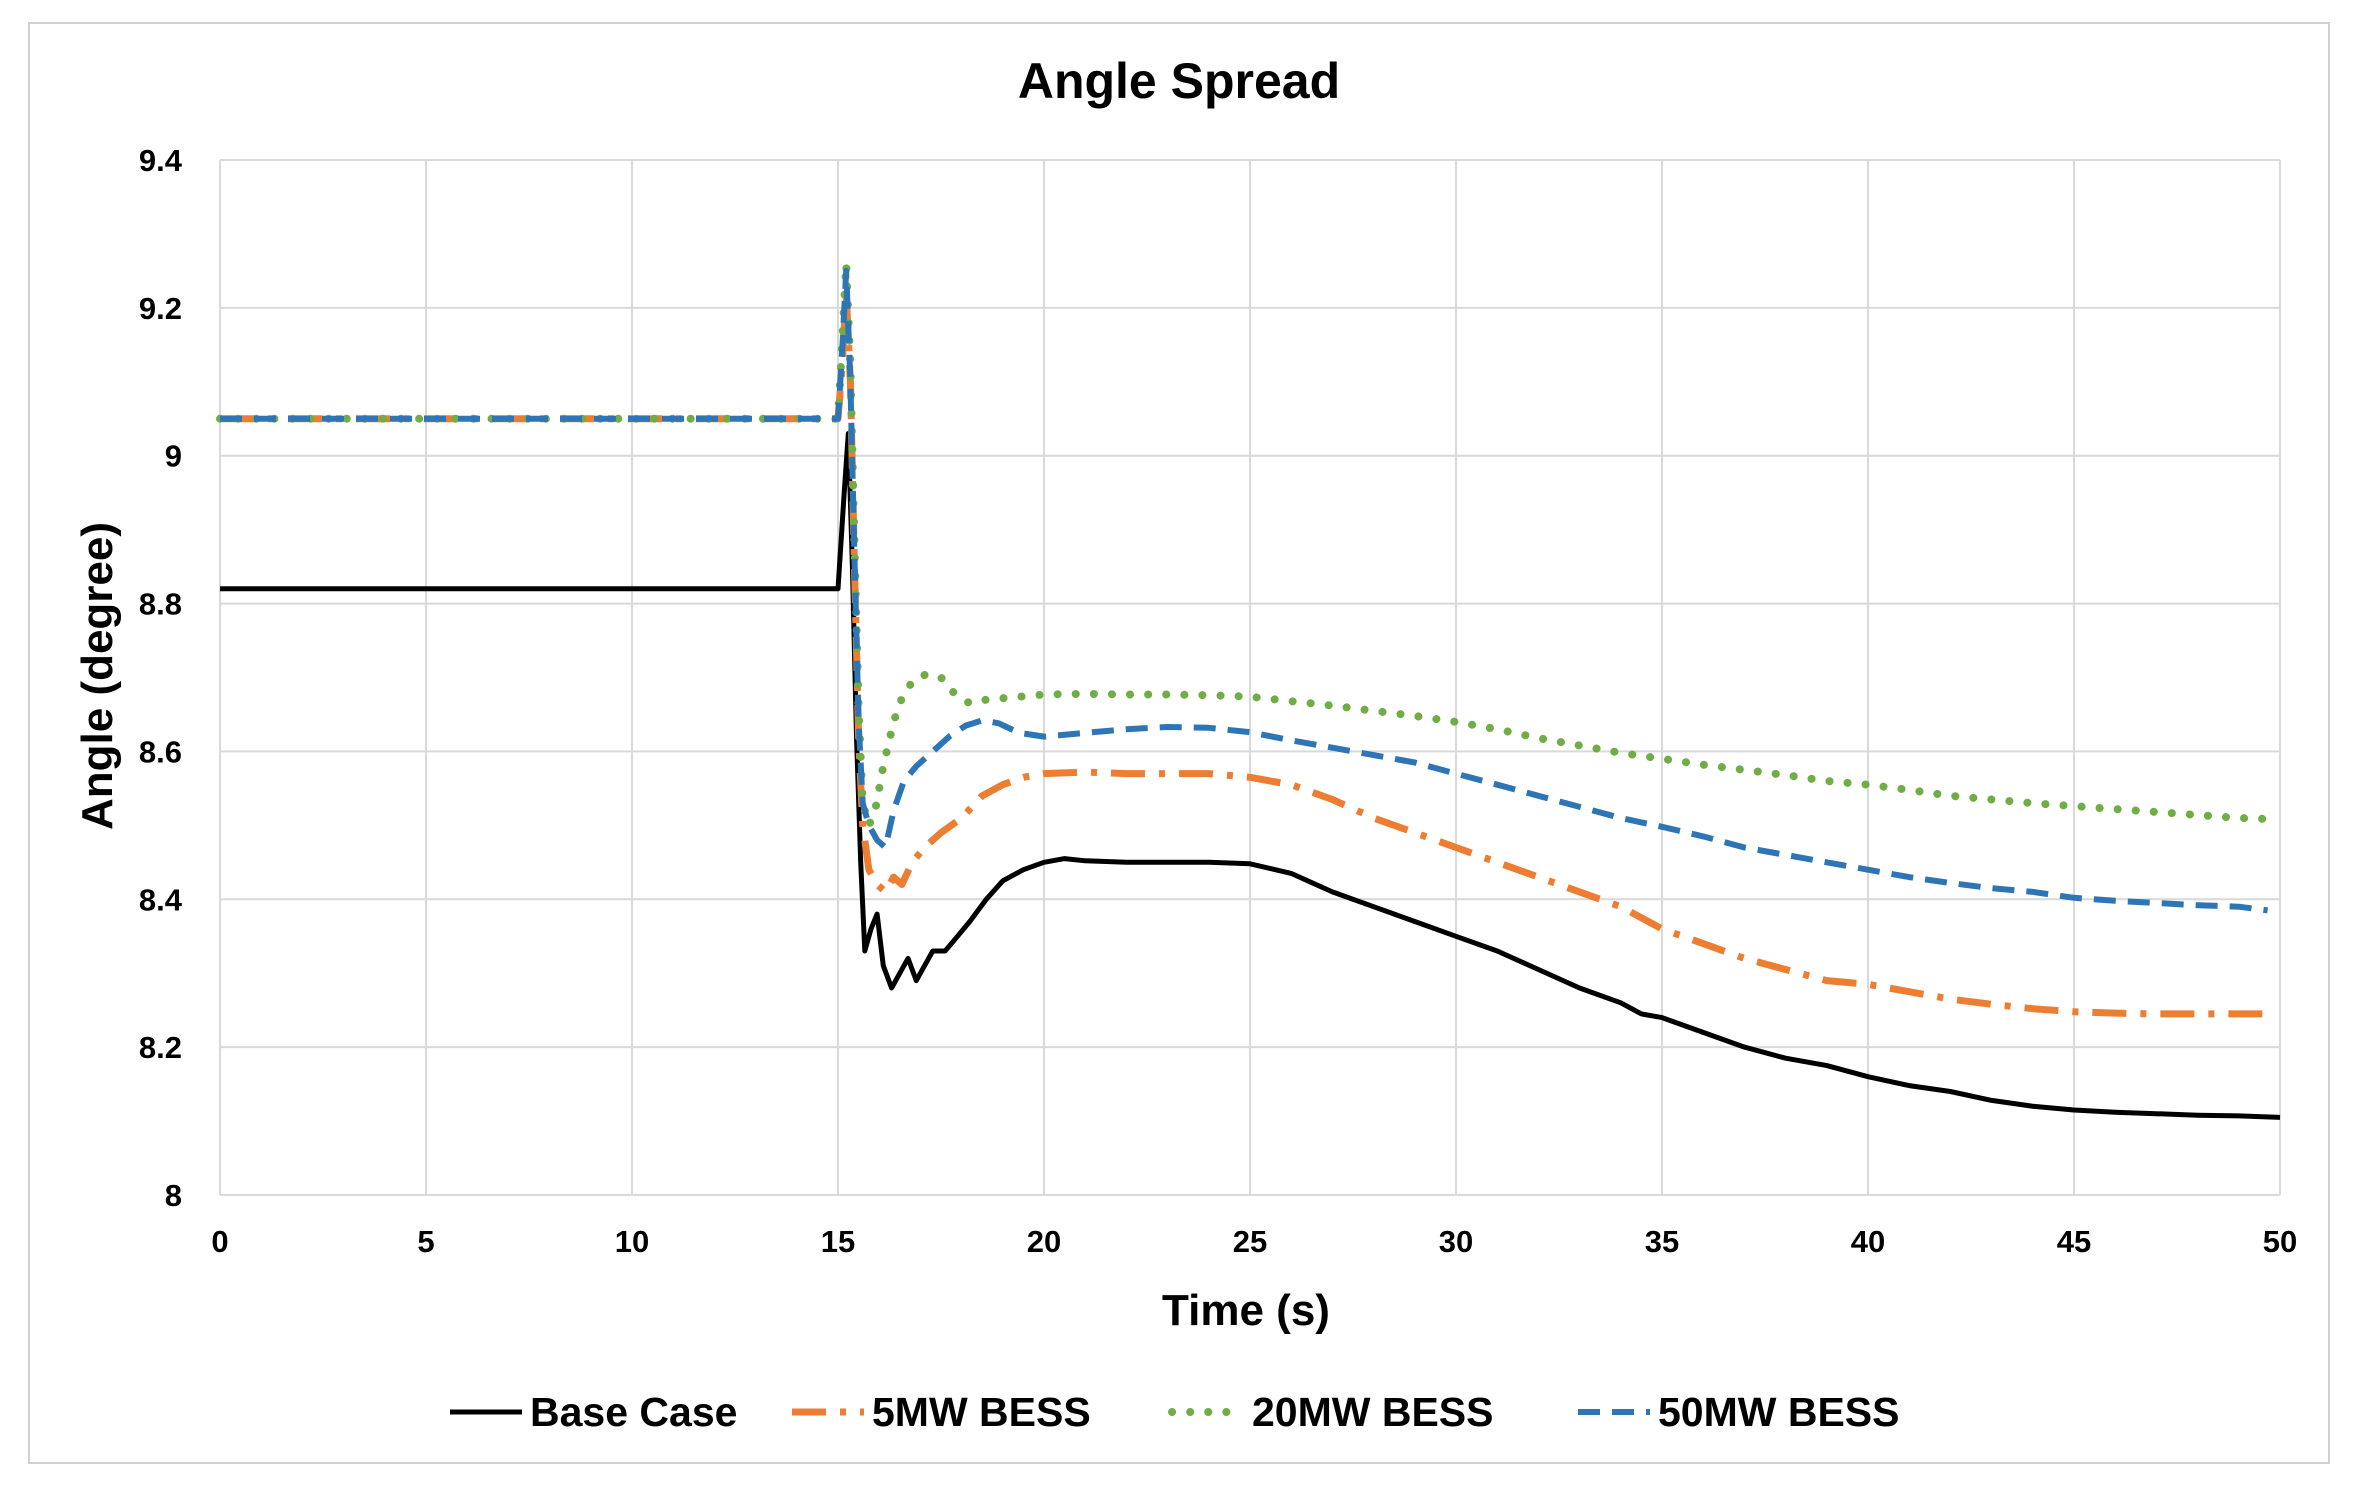 This screenshot has width=2360, height=1492. I want to click on y-tick-label: 9.2, so click(160, 308).